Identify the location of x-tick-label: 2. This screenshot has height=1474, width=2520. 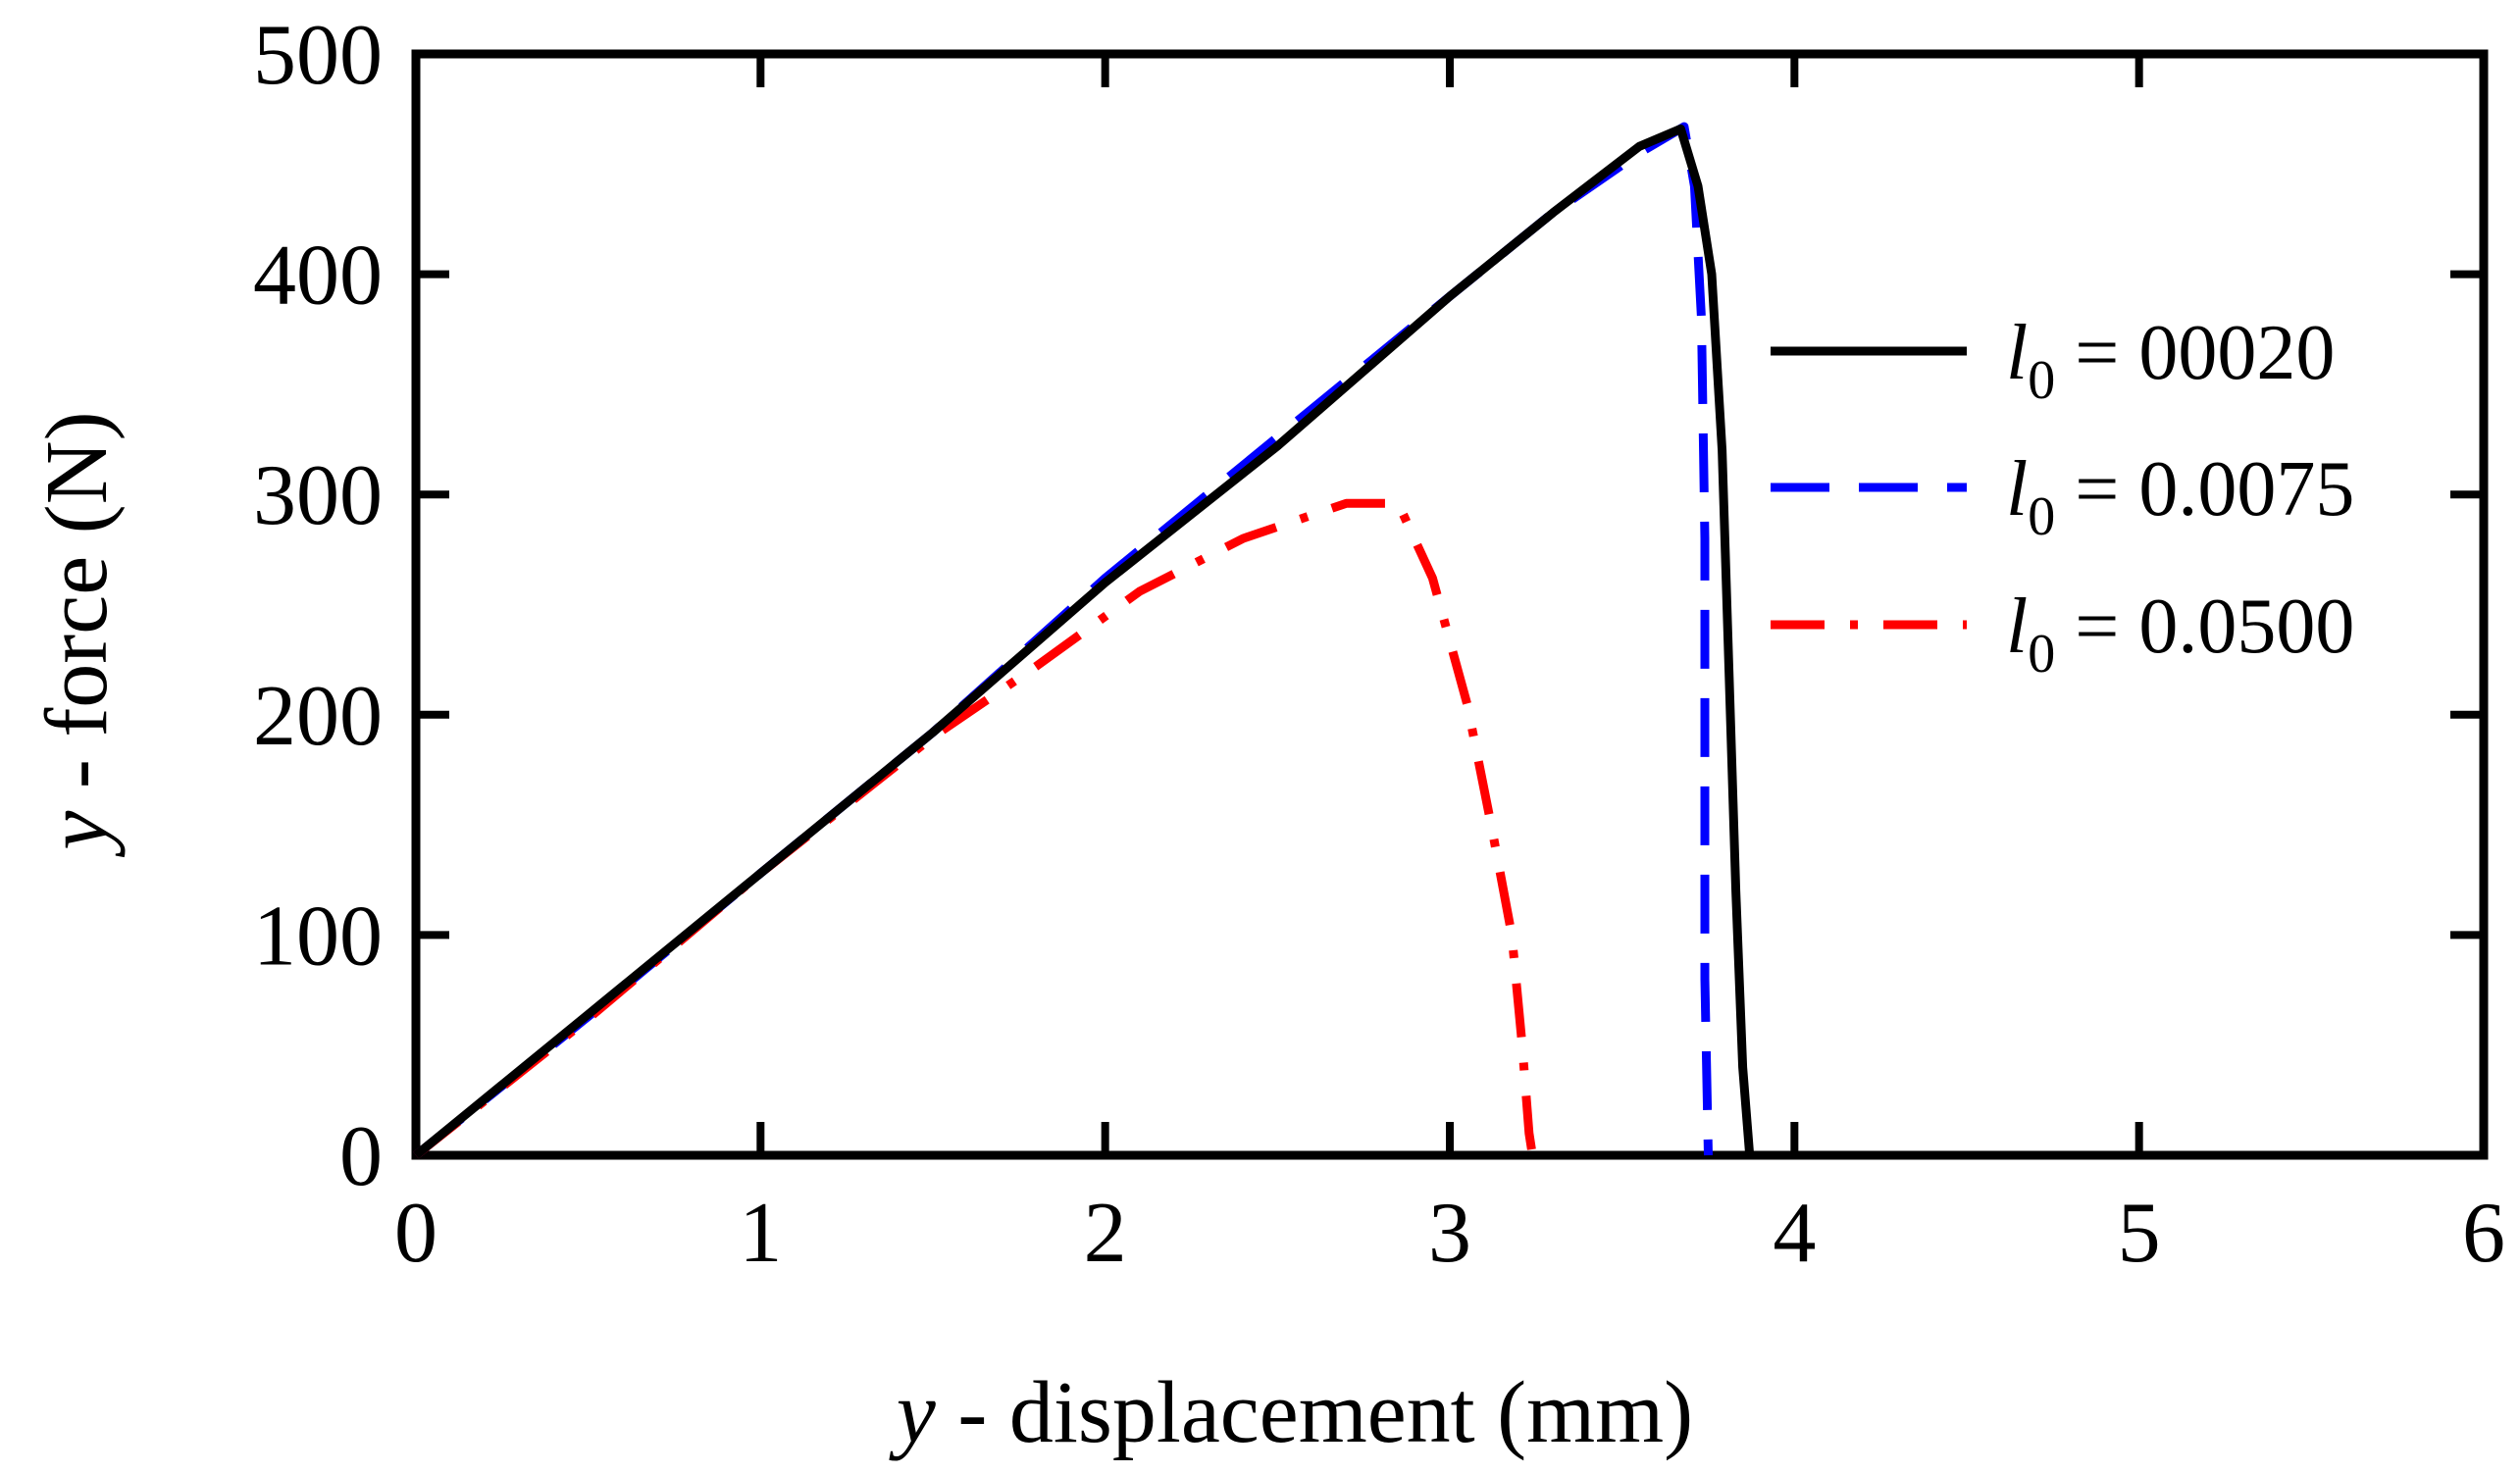
(1105, 1233).